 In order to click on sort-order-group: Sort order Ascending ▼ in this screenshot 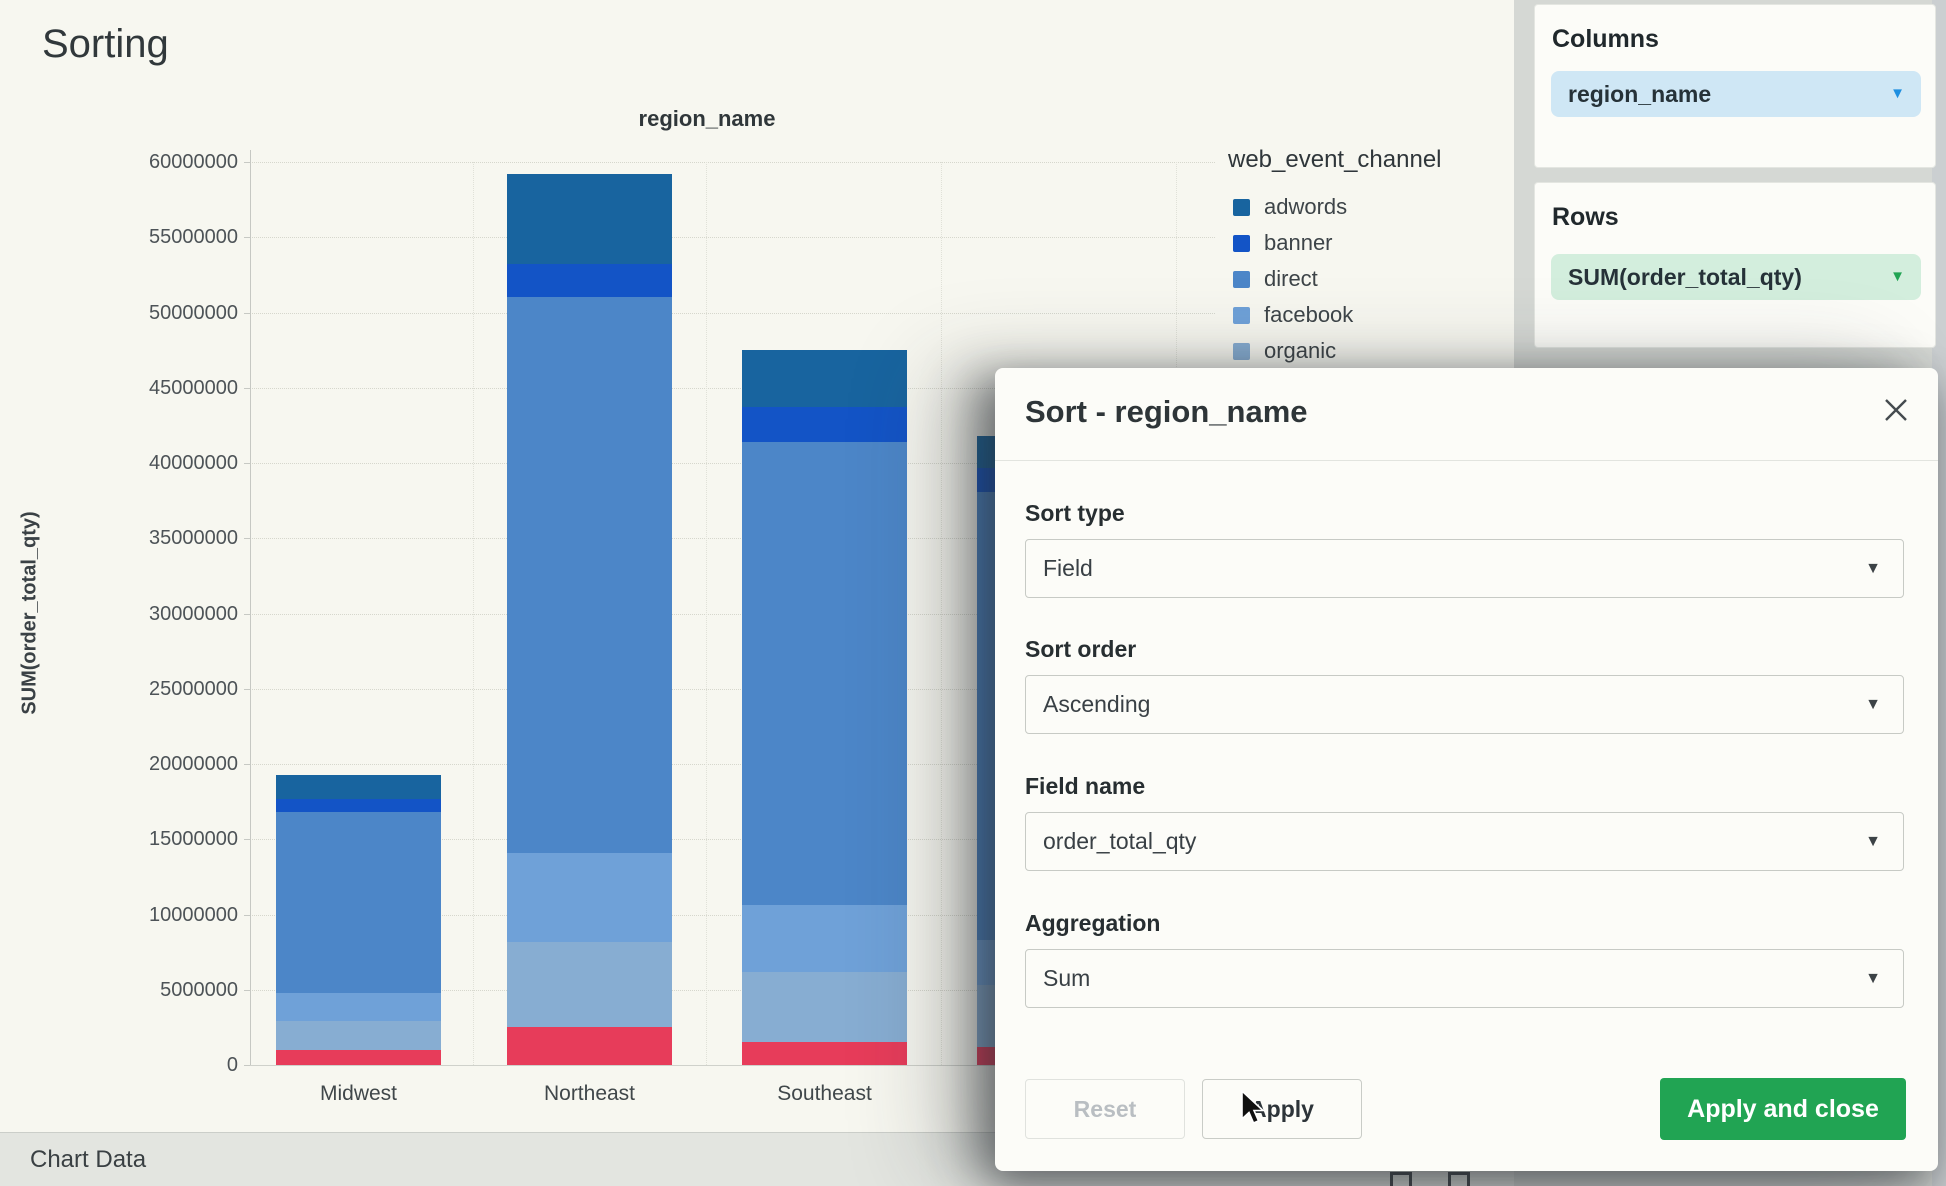, I will do `click(1464, 685)`.